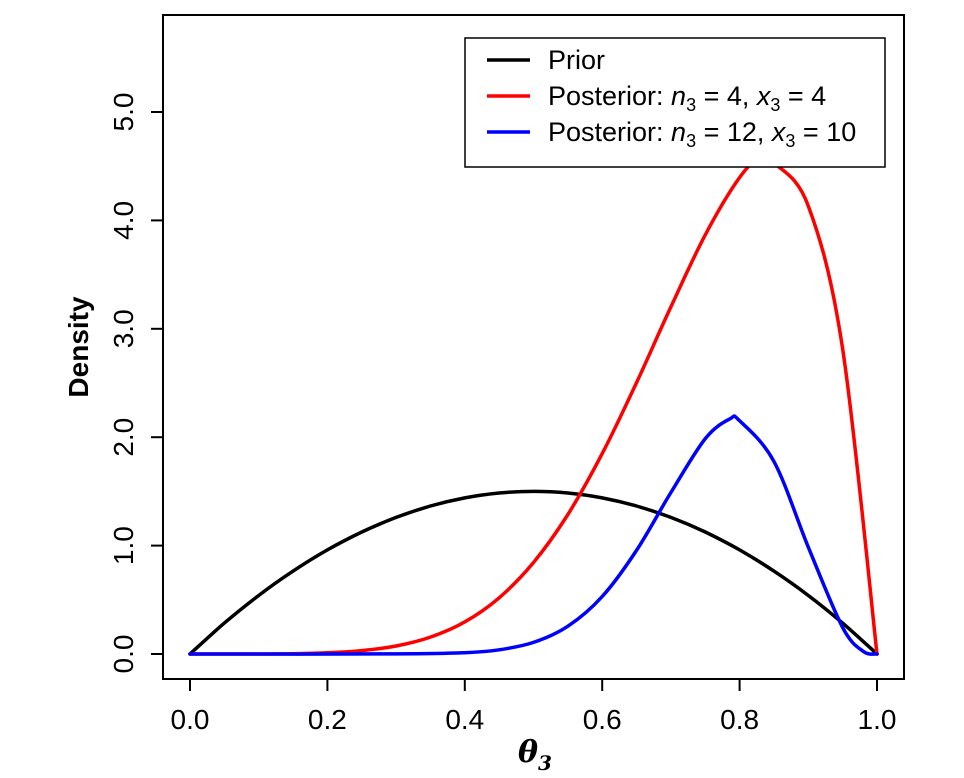 Image resolution: width=964 pixels, height=778 pixels. What do you see at coordinates (534, 706) in the screenshot?
I see `x-axis: 0.0 0.2 0.4 0.6 0.8 1.0` at bounding box center [534, 706].